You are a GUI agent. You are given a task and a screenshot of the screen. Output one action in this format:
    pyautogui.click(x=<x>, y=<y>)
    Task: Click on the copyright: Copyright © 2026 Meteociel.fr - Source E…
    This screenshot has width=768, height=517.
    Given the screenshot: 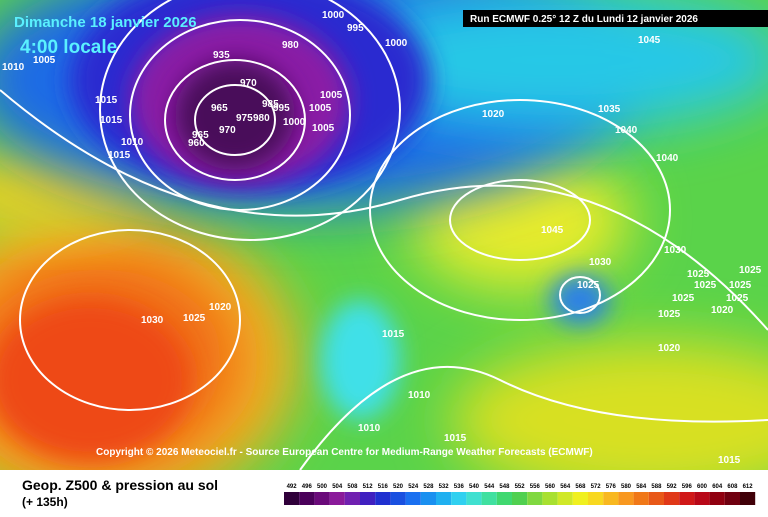 What is the action you would take?
    pyautogui.click(x=344, y=452)
    